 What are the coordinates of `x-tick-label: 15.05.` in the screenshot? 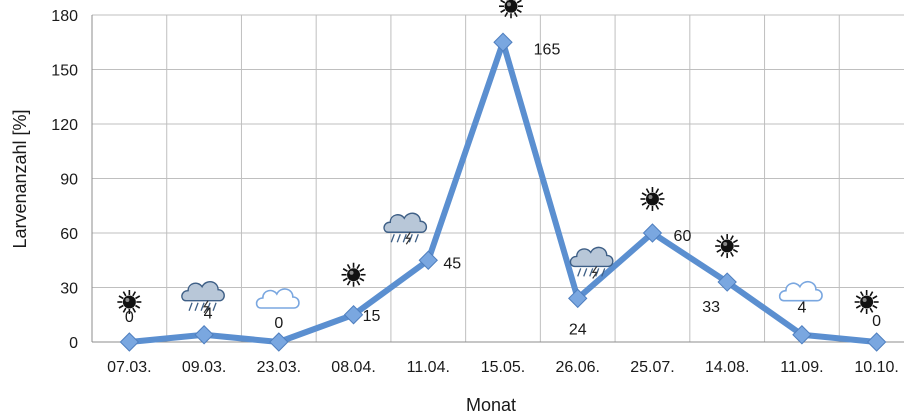 It's located at (503, 367).